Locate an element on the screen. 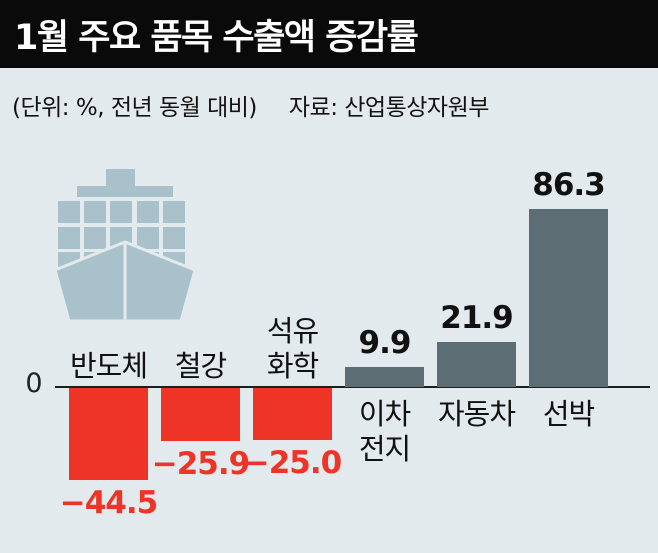 This screenshot has width=658, height=553. bar-semiconductor is located at coordinates (108, 434).